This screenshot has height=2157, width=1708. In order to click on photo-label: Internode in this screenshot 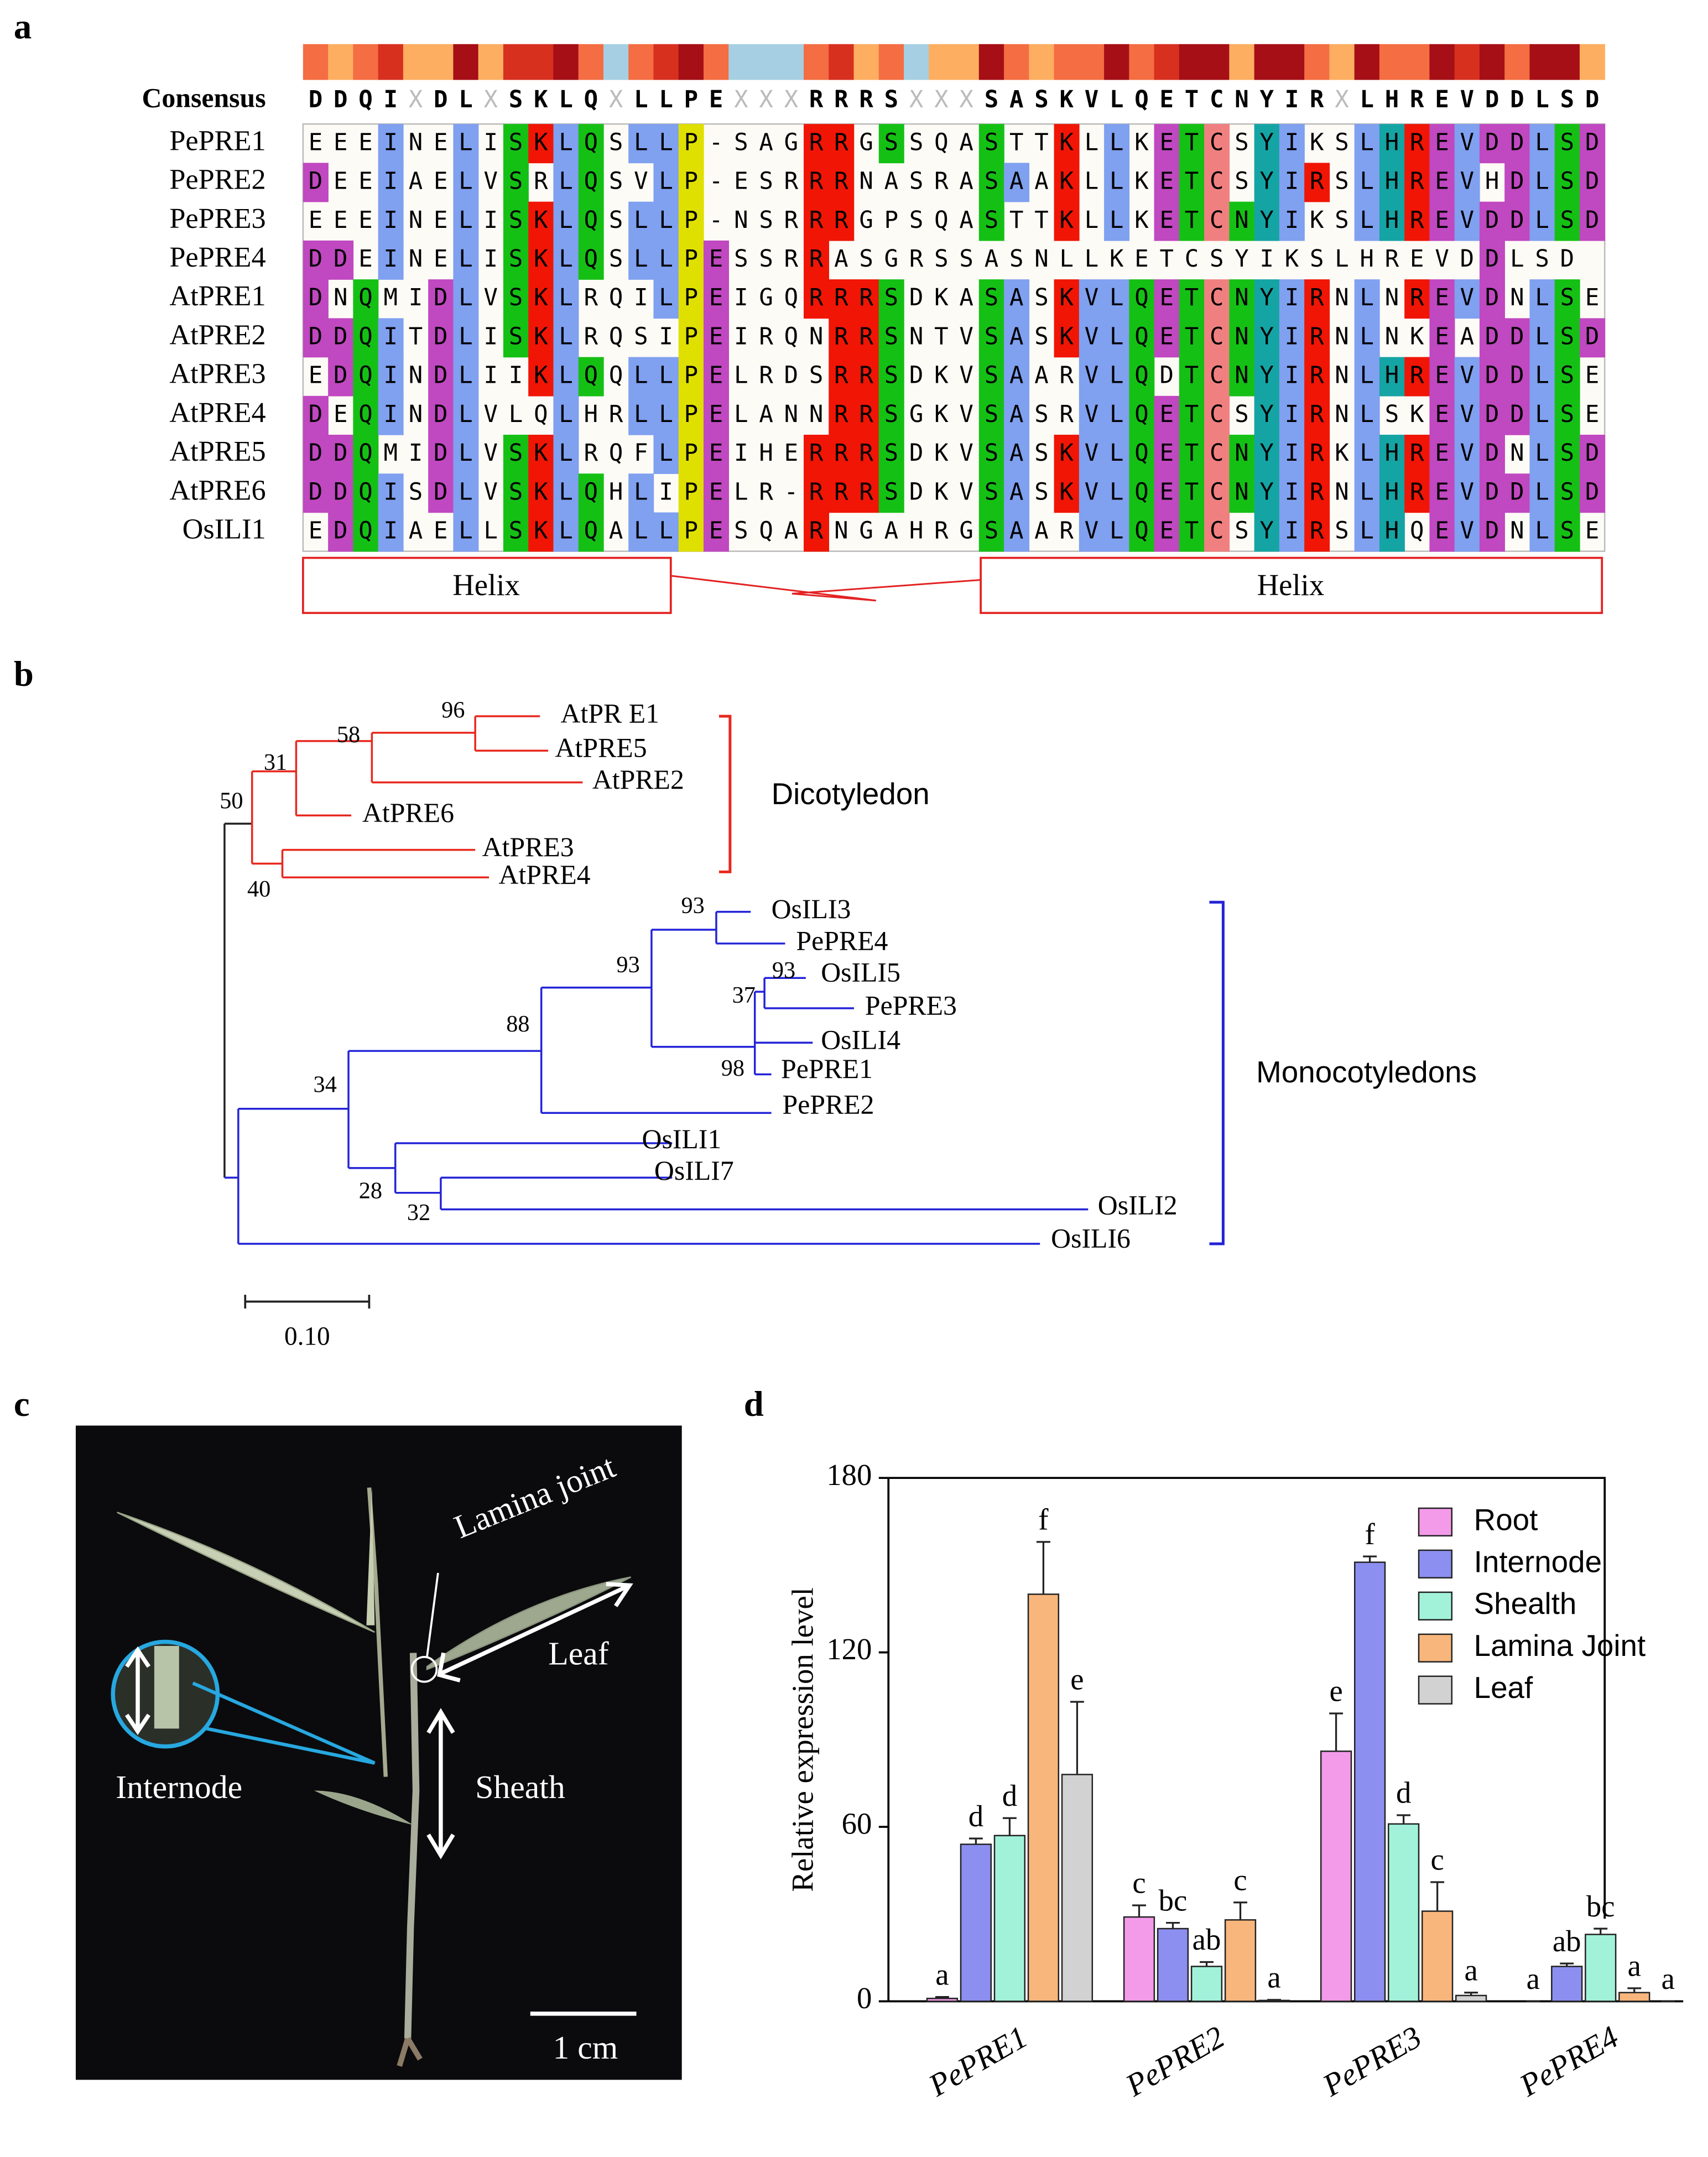, I will do `click(179, 1787)`.